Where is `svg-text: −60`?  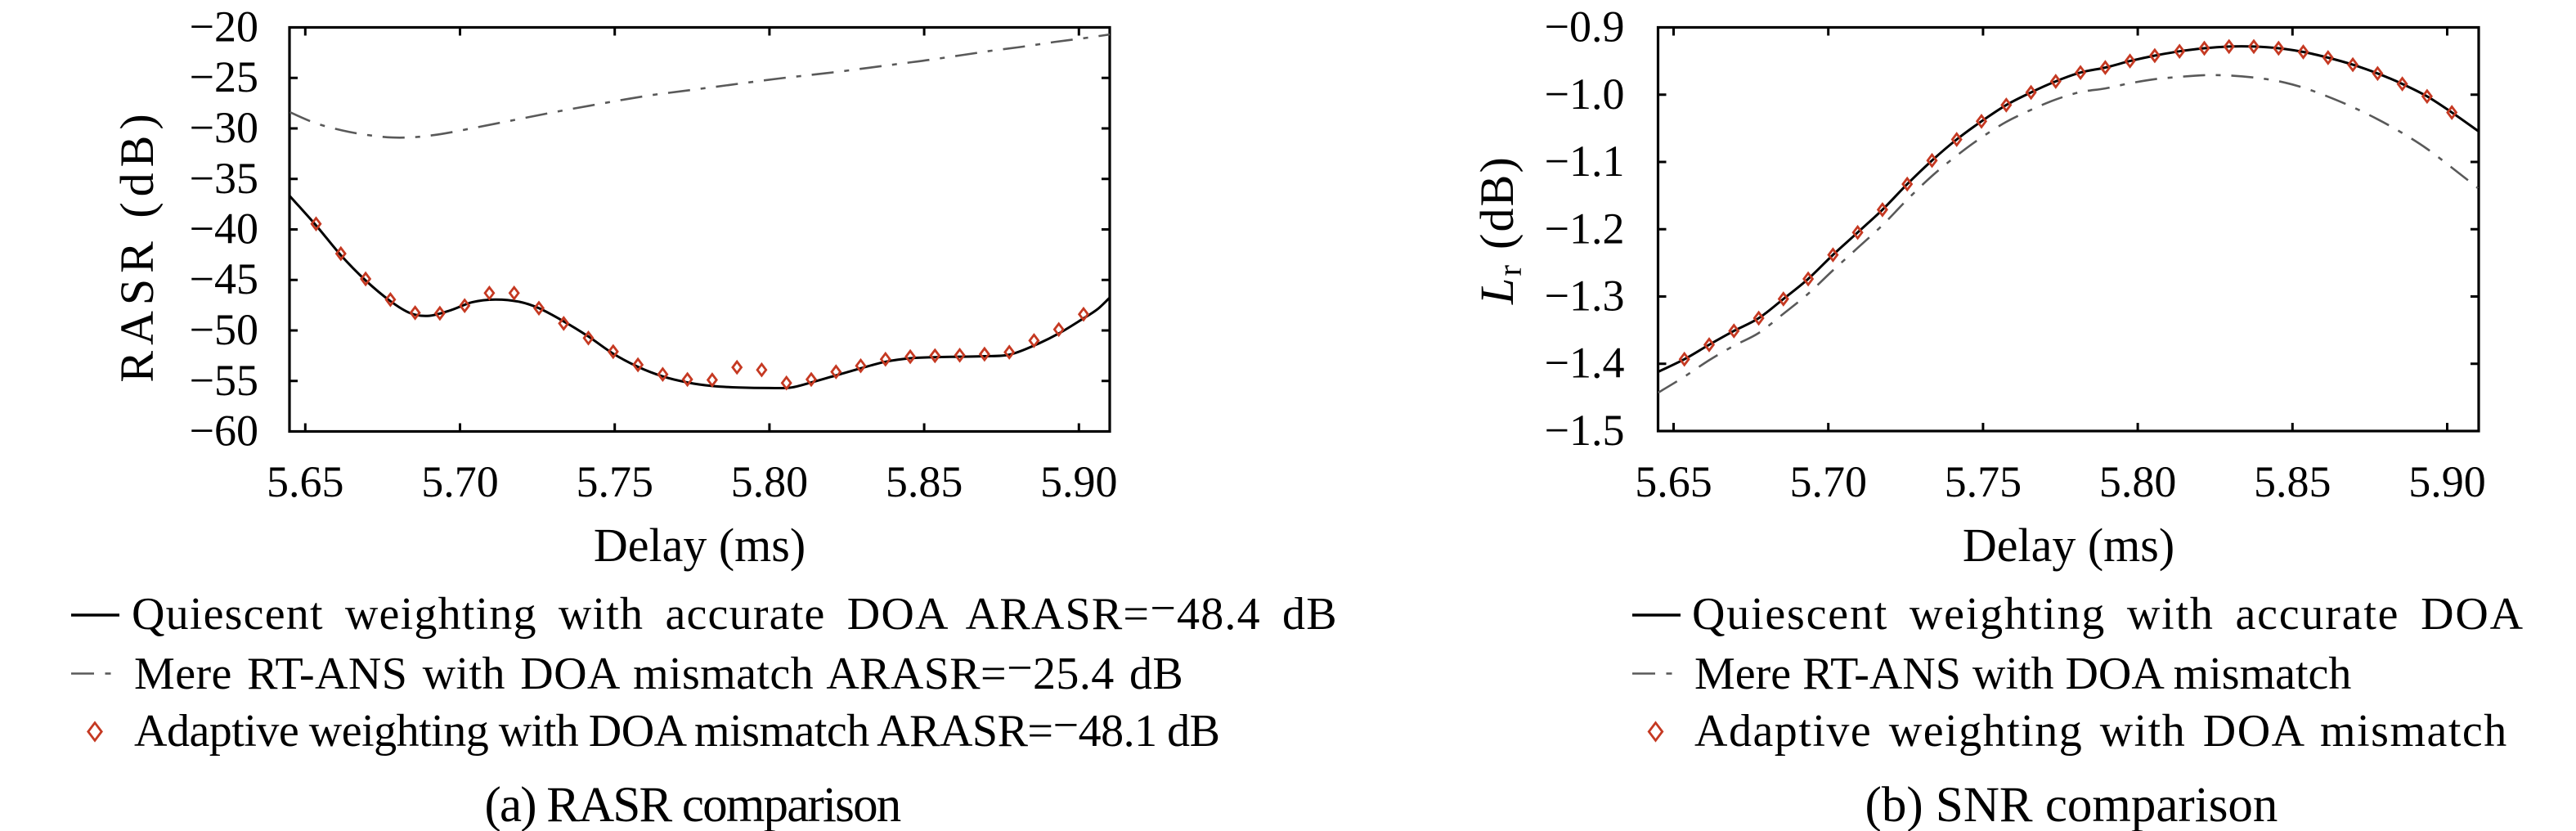
svg-text: −60 is located at coordinates (224, 431).